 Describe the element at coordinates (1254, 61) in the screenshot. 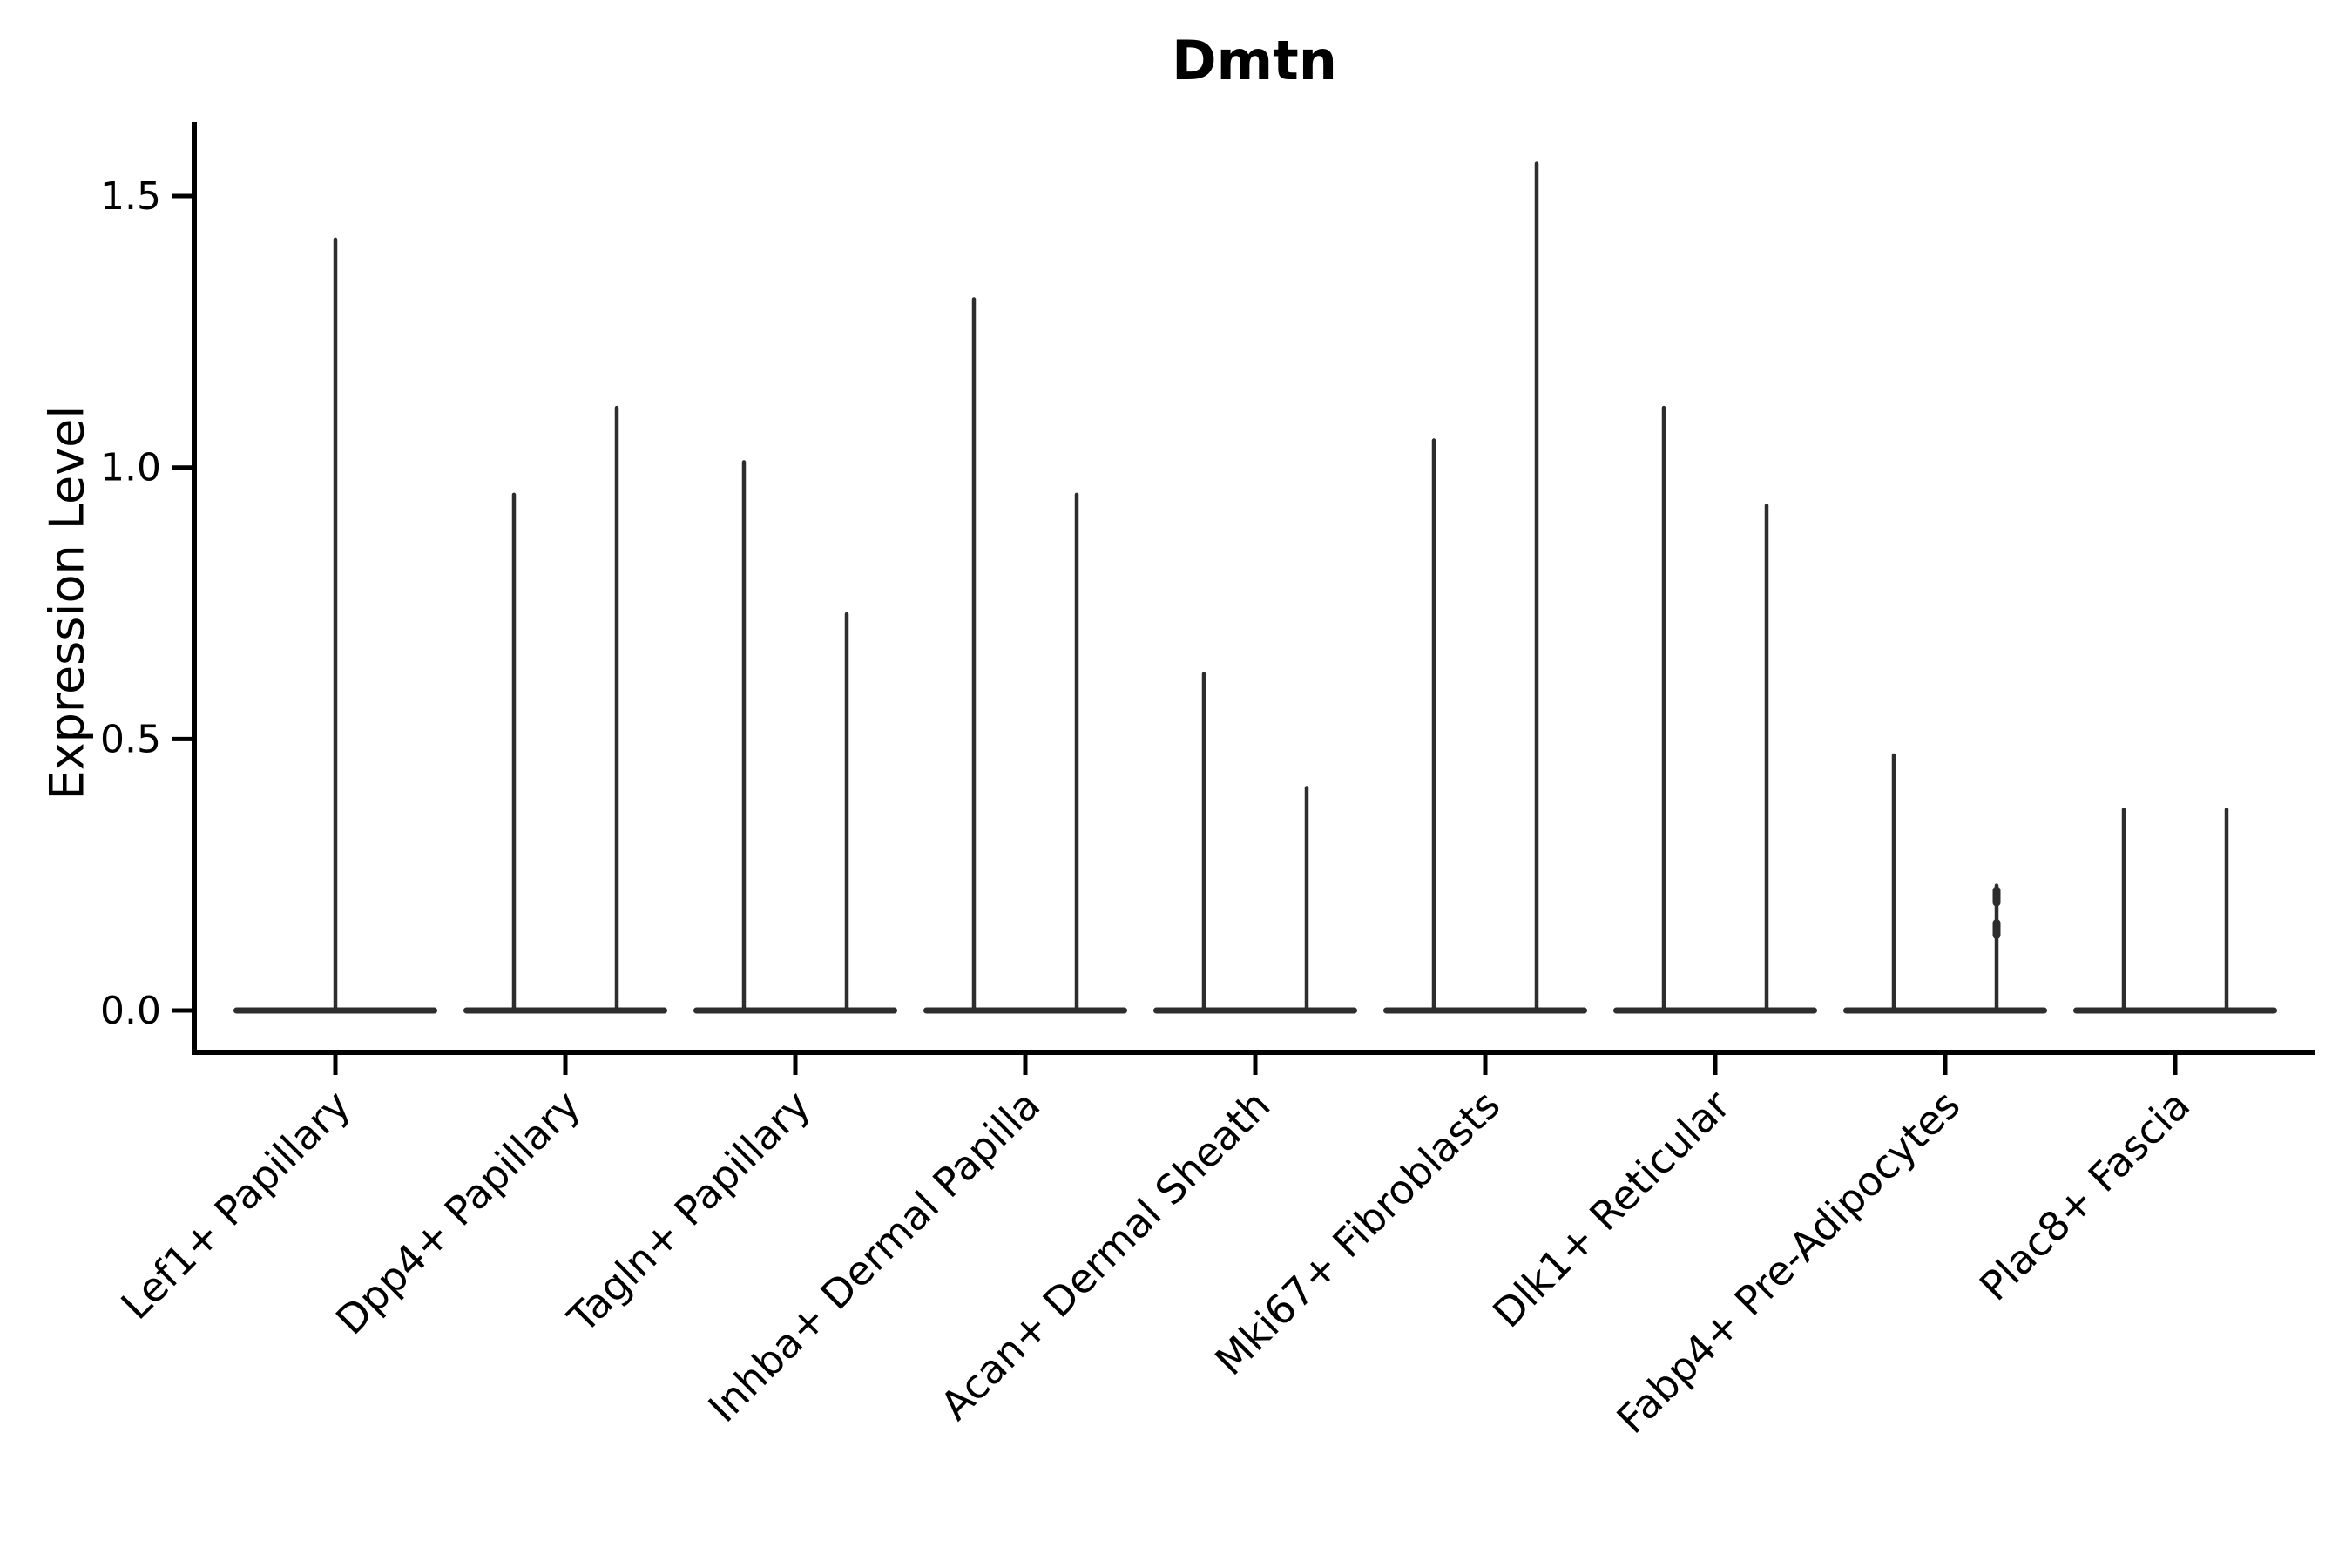

I see `chart-title: Dmtn` at that location.